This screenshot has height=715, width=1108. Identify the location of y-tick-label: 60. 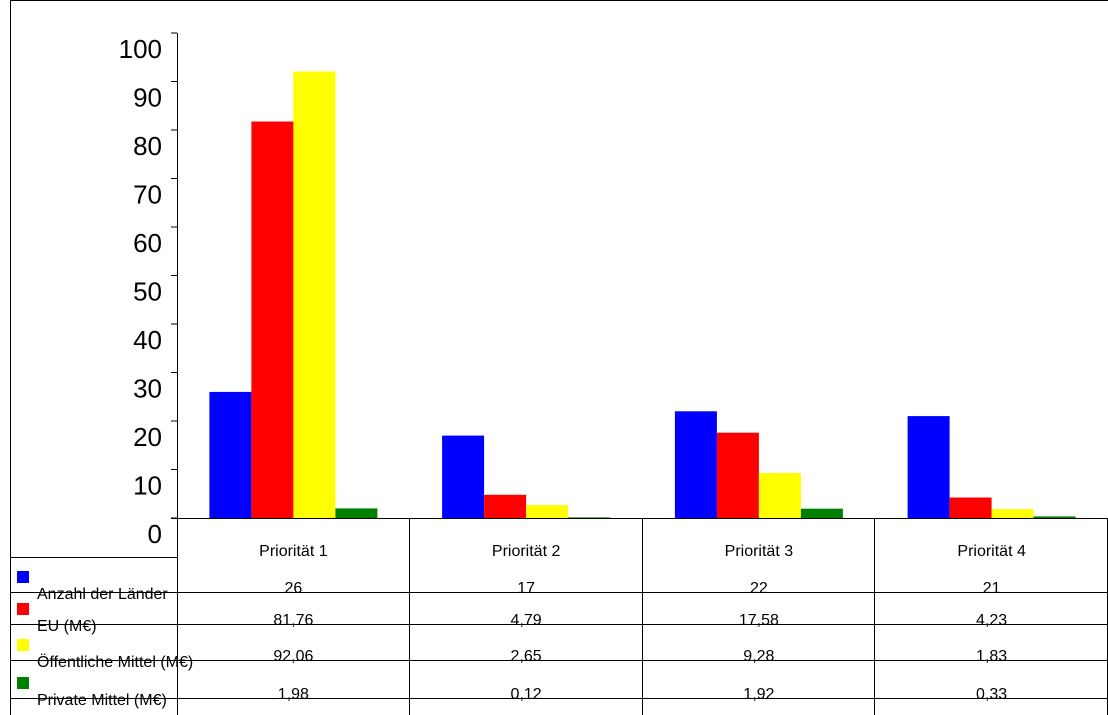
(147, 243).